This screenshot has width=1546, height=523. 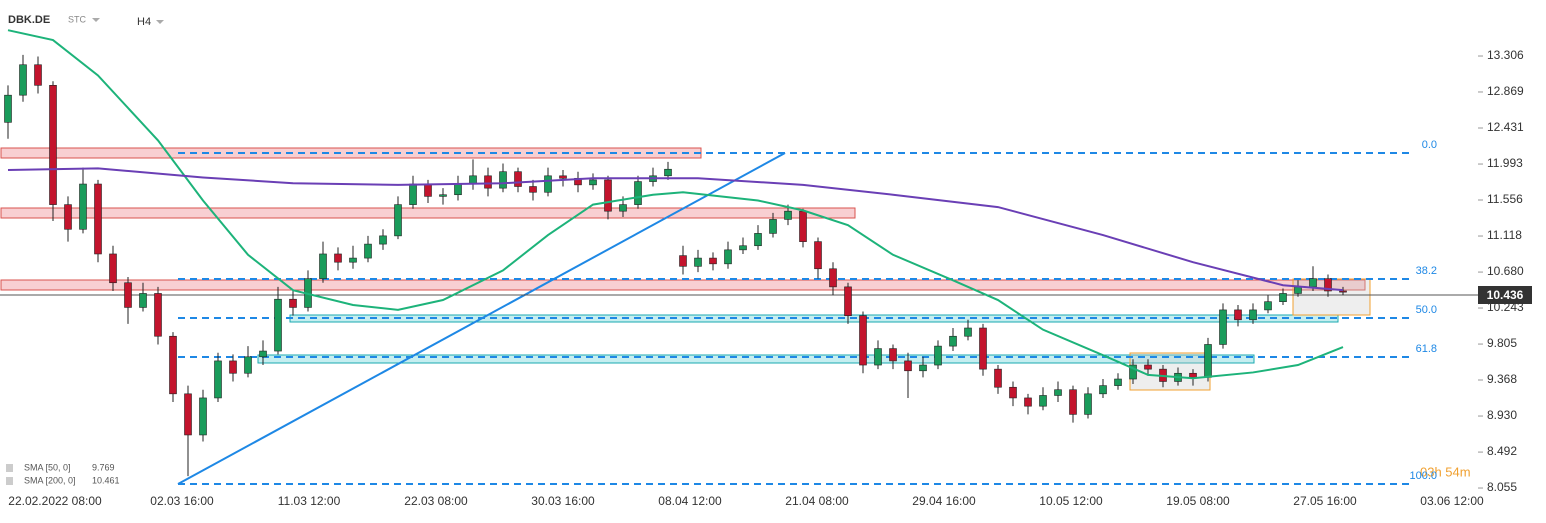 What do you see at coordinates (29, 20) in the screenshot?
I see `symbol: DBK.DE` at bounding box center [29, 20].